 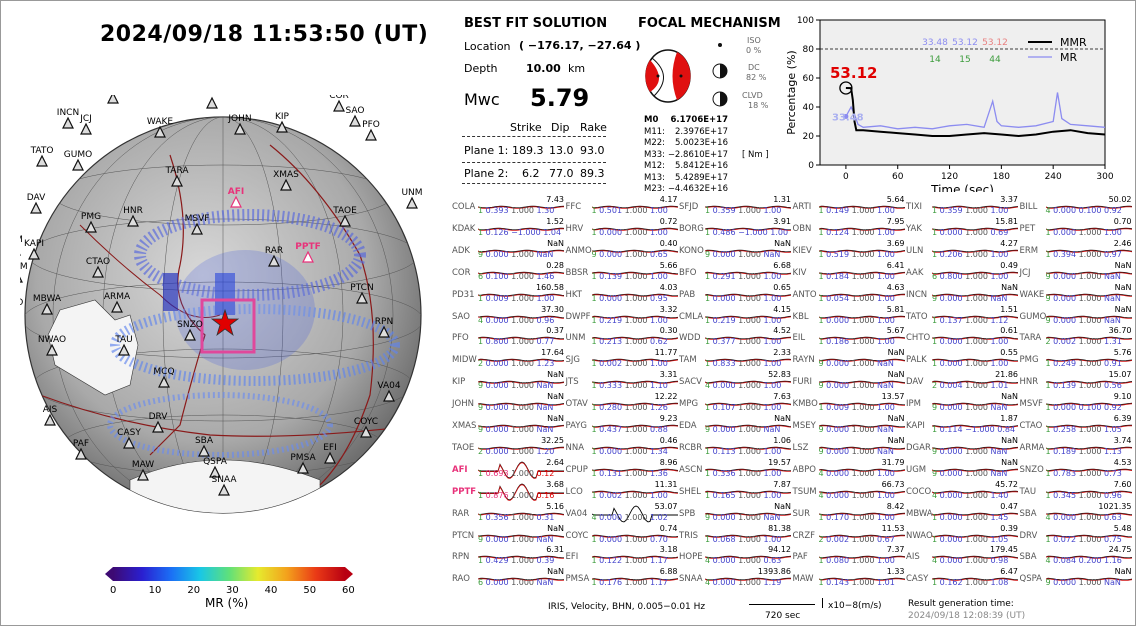 I want to click on station-cell: RAO NaN 6 0.000 1.000 NaN, so click(x=508, y=578).